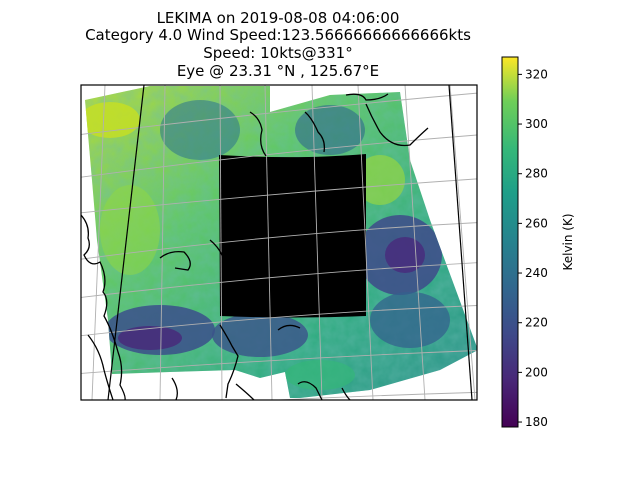 This screenshot has width=640, height=480. I want to click on colorbar-tick-label: 200, so click(536, 372).